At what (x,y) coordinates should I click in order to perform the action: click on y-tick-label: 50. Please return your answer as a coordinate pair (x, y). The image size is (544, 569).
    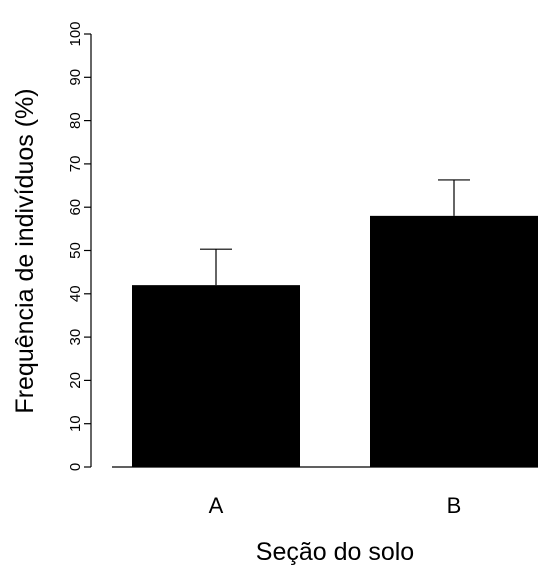
    Looking at the image, I should click on (75, 250).